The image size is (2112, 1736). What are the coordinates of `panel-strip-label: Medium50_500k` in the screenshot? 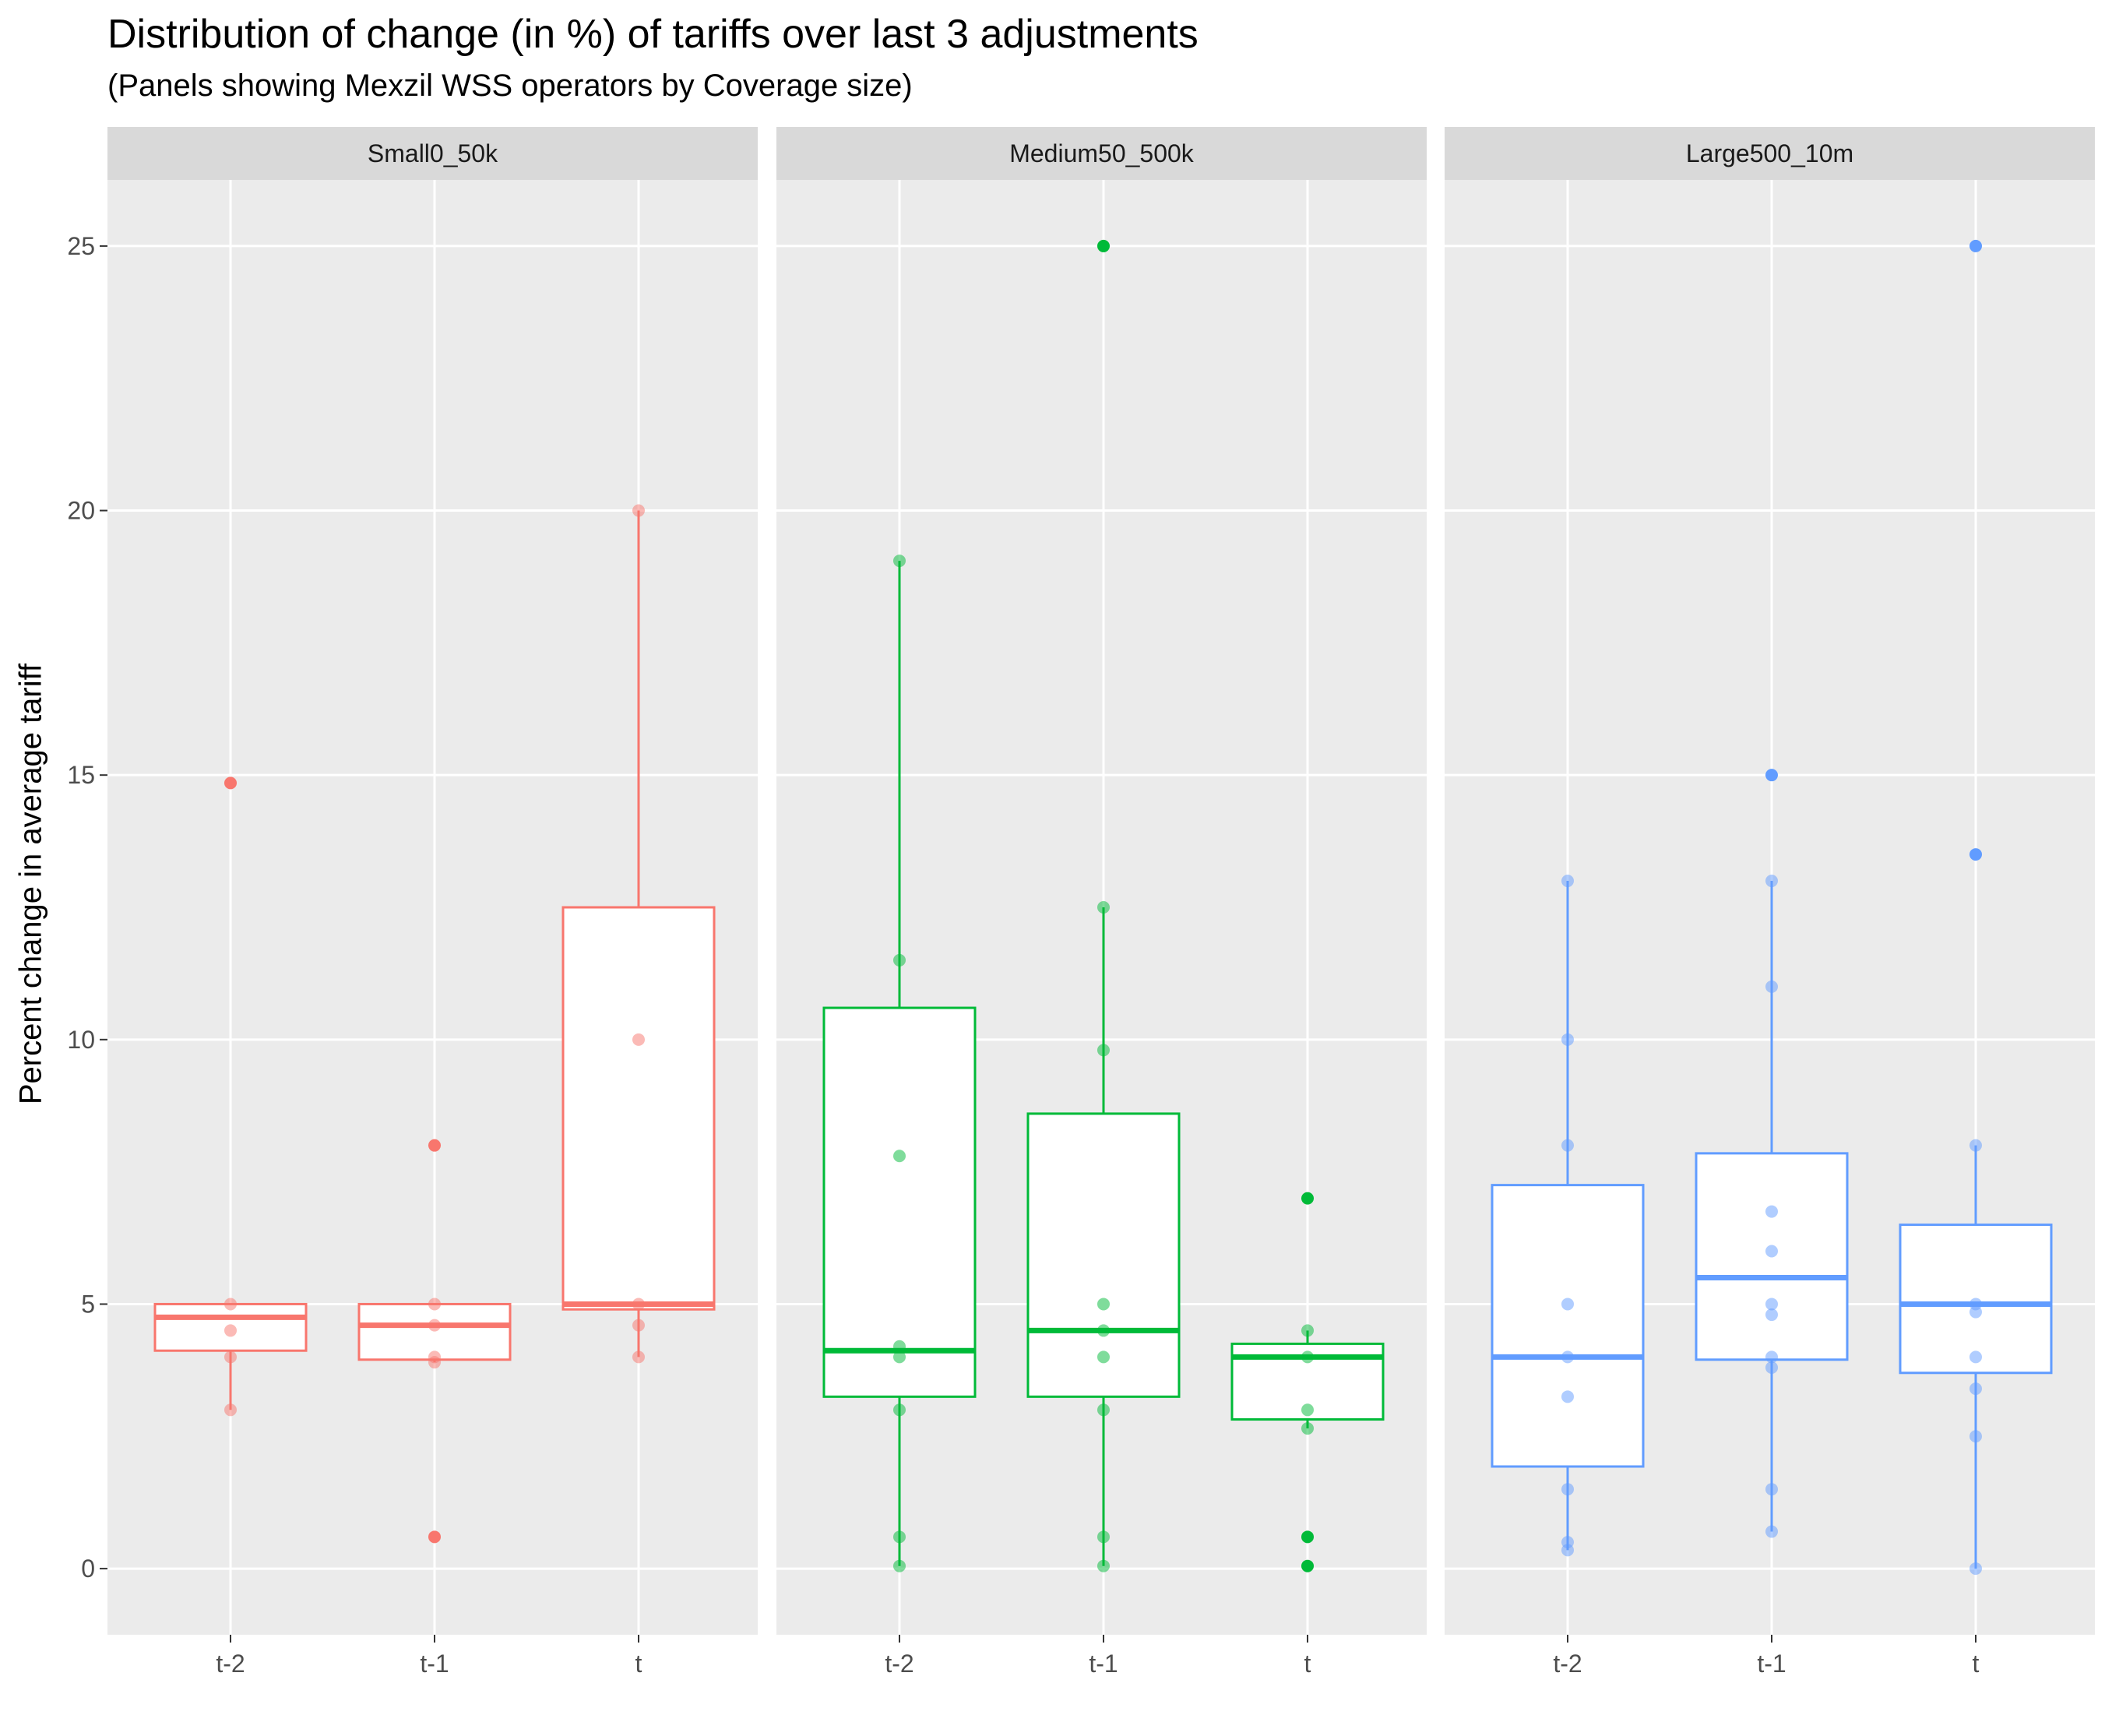 It's located at (1102, 153).